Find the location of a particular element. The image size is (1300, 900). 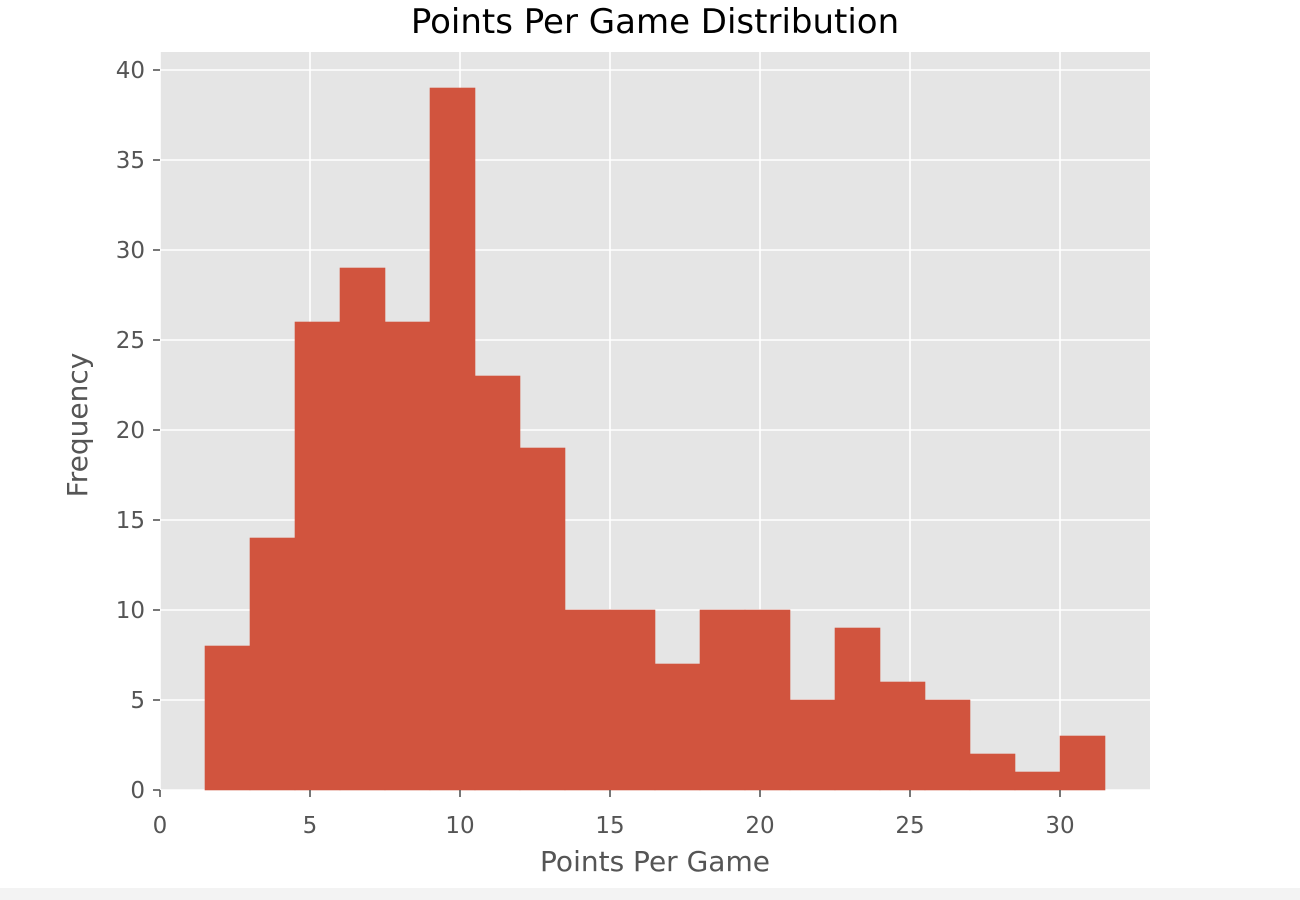

y-tick-label: 15 is located at coordinates (130, 521).